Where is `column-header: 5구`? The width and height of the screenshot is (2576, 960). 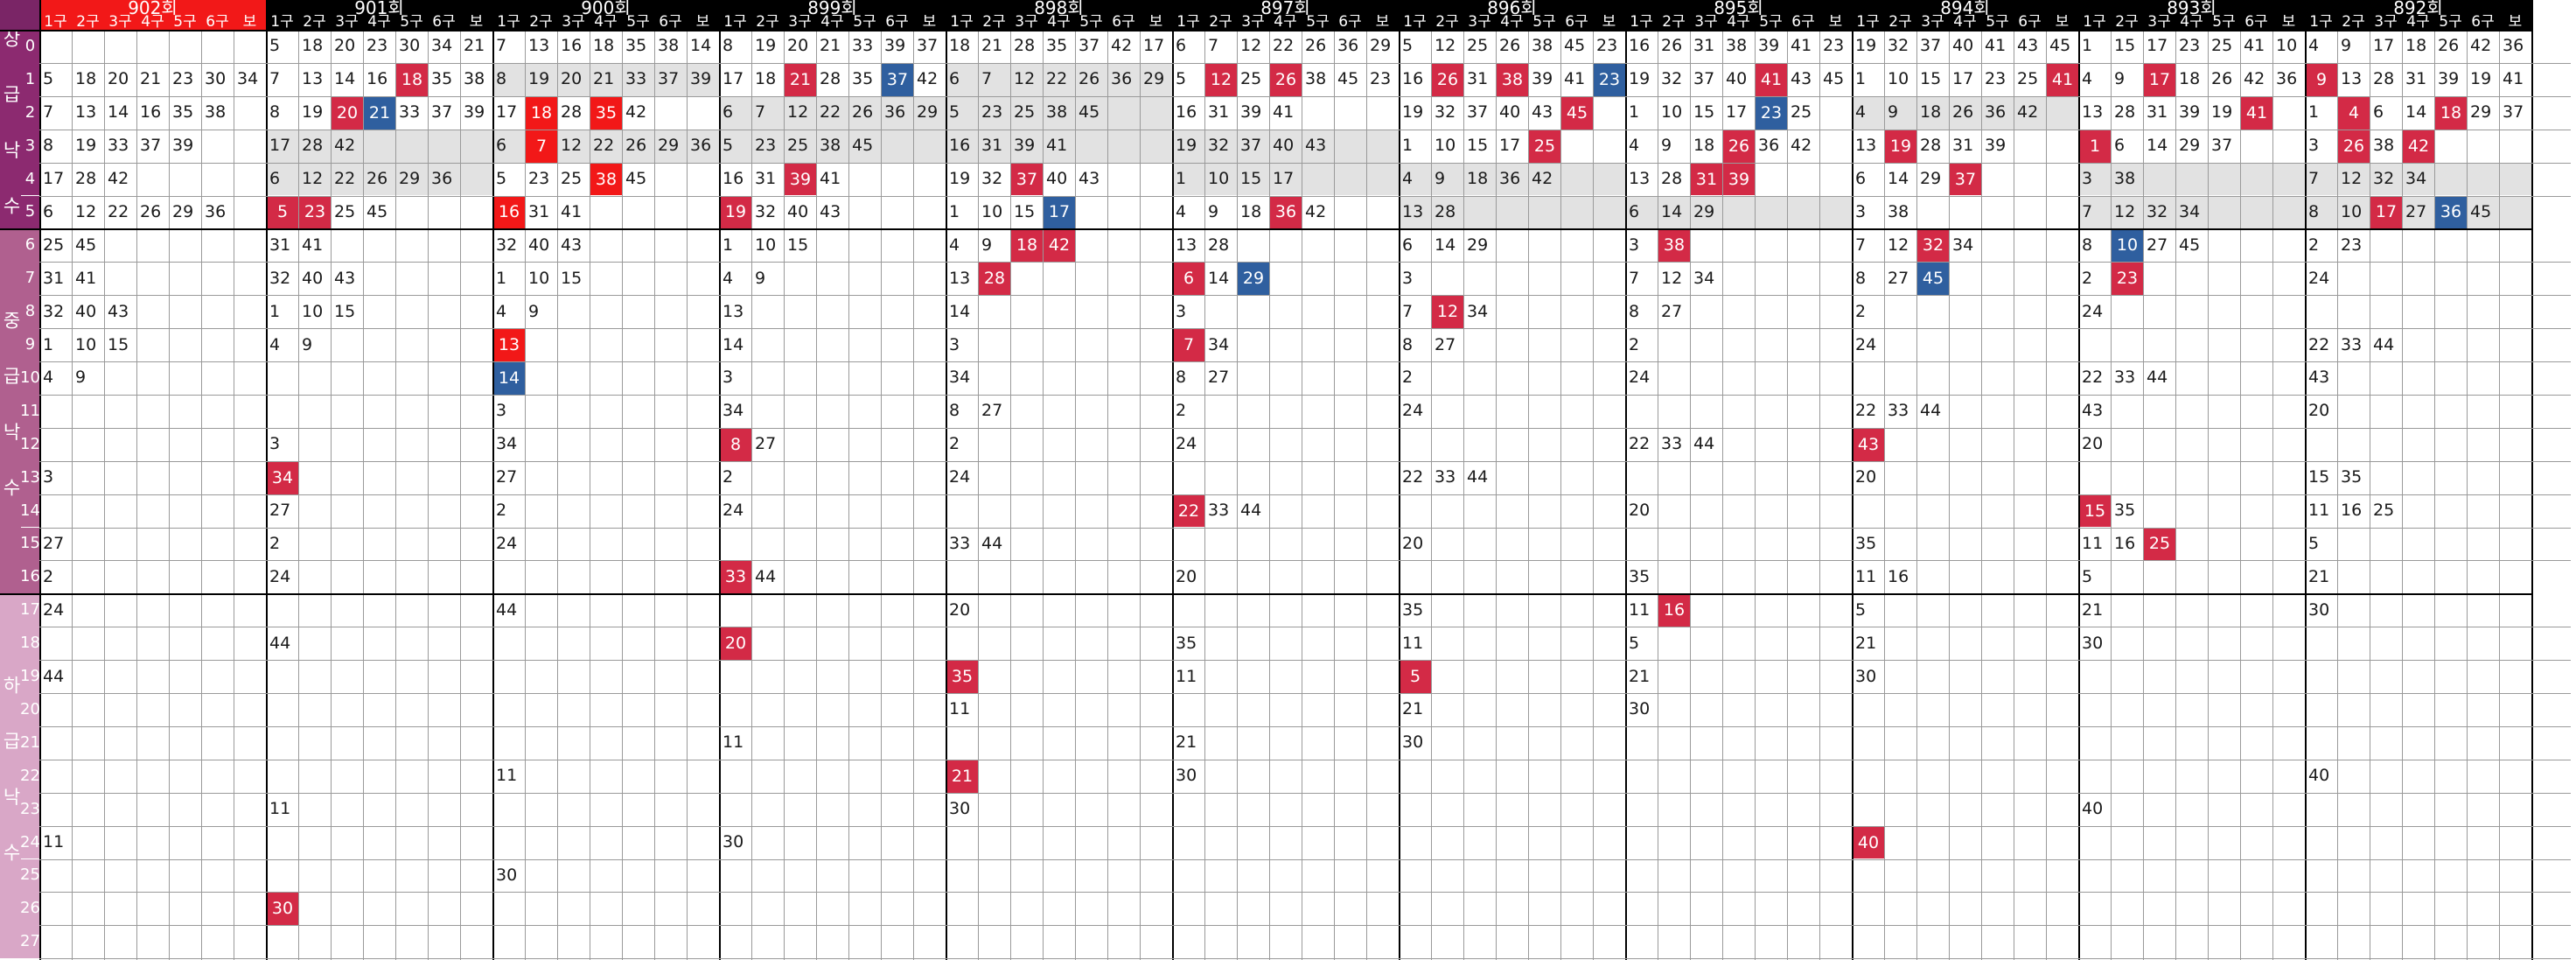 column-header: 5구 is located at coordinates (864, 23).